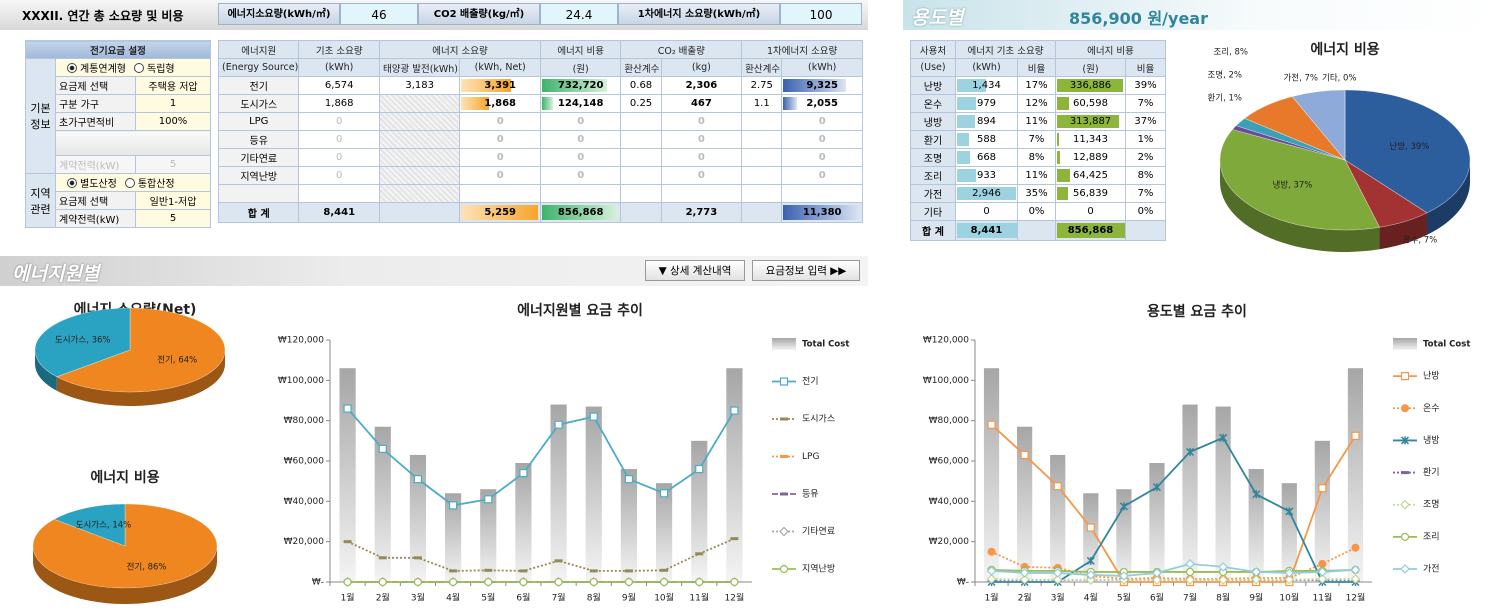 The height and width of the screenshot is (616, 1500). Describe the element at coordinates (173, 85) in the screenshot. I see `setting-value: 주택용 저압` at that location.